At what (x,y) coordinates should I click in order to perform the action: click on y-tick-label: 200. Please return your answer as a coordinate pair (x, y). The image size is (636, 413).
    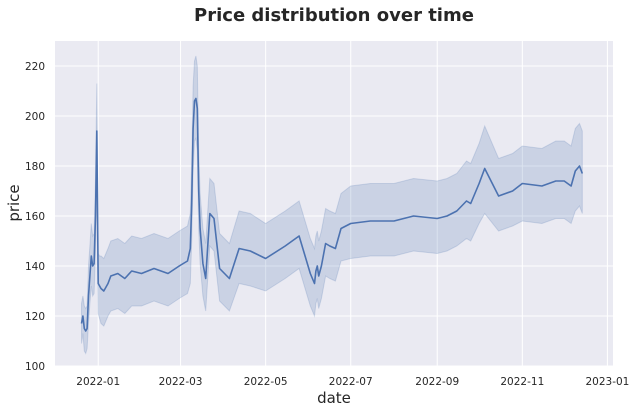
    Looking at the image, I should click on (35, 117).